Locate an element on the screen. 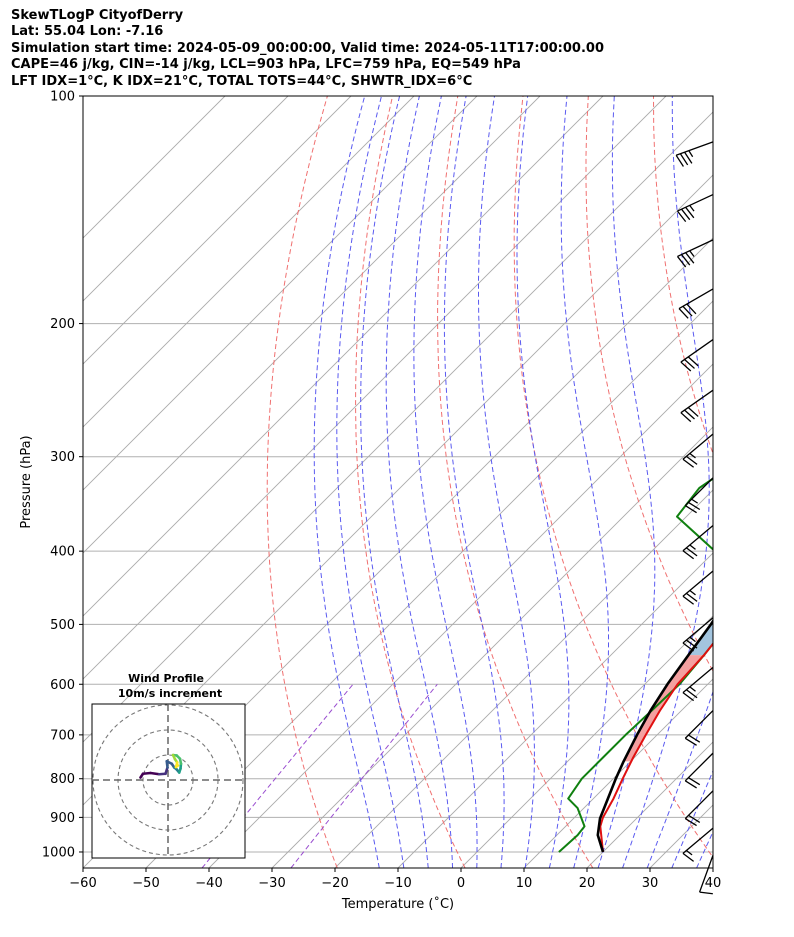 The width and height of the screenshot is (794, 937). cape-area is located at coordinates (668, 691).